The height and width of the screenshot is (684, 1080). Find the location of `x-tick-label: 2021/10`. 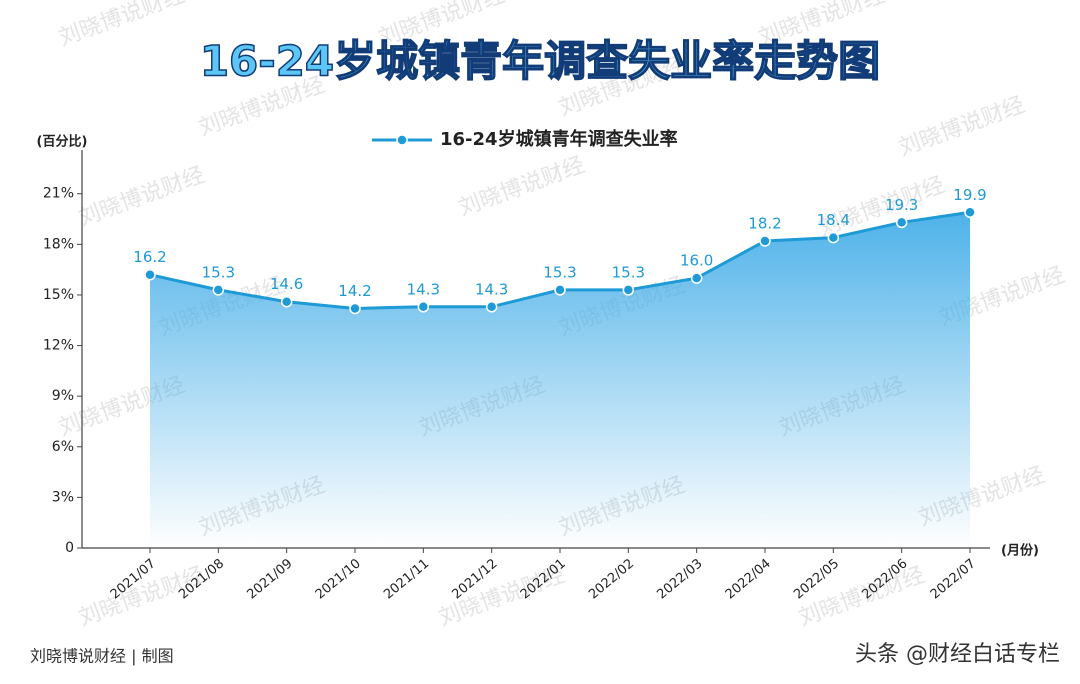

x-tick-label: 2021/10 is located at coordinates (338, 579).